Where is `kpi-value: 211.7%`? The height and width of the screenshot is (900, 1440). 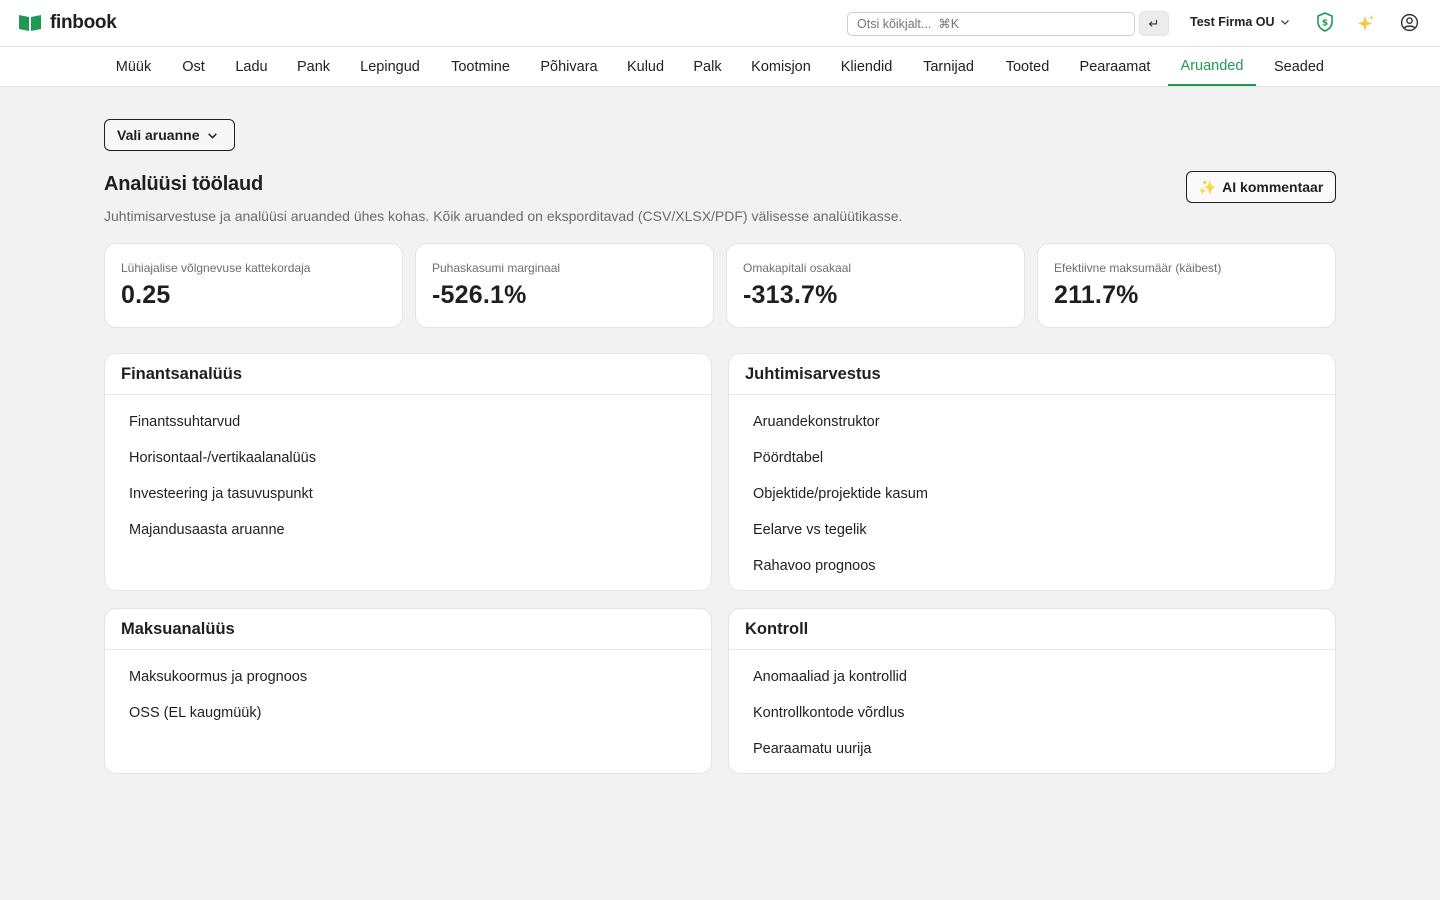
kpi-value: 211.7% is located at coordinates (1096, 295).